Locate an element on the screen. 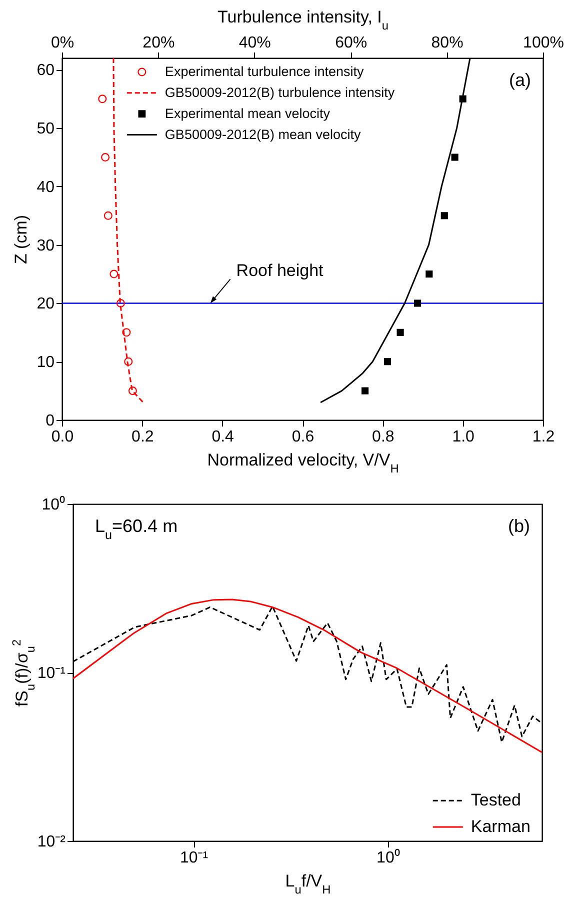  x-tick-label: 0.6 is located at coordinates (303, 437).